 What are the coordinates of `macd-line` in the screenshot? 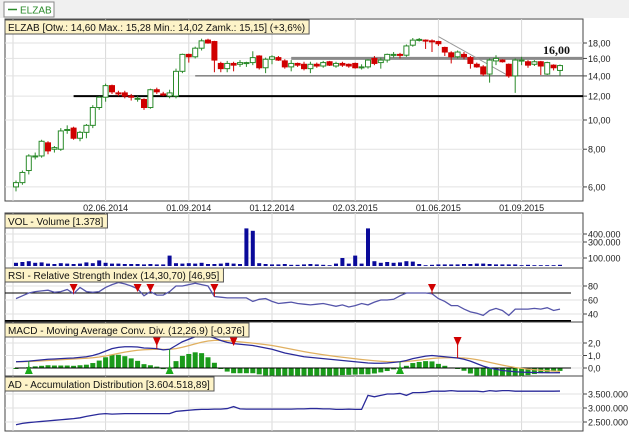 It's located at (288, 354).